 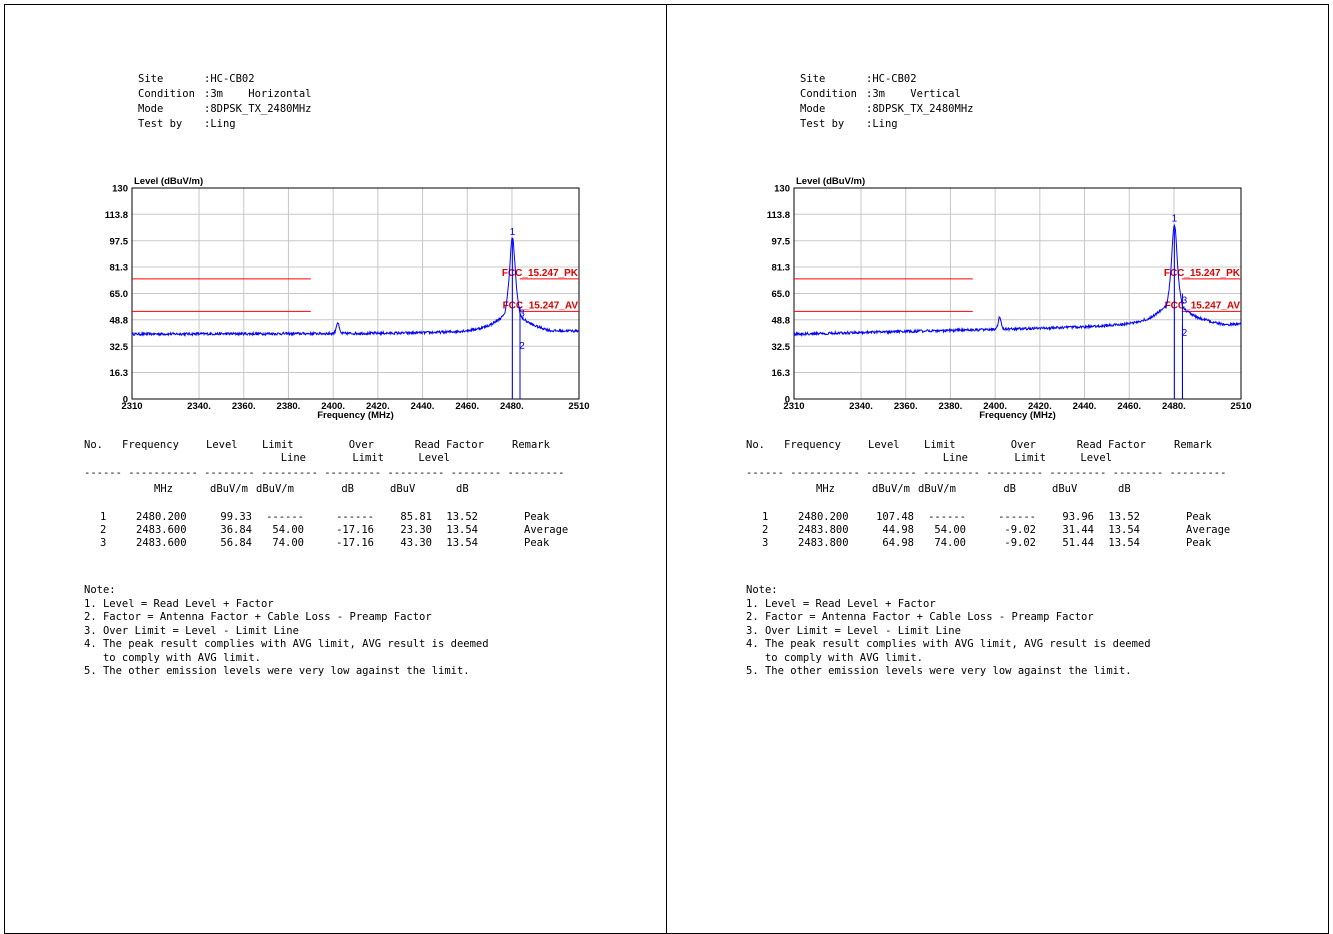 What do you see at coordinates (882, 124) in the screenshot?
I see `test-by-value: :Ling` at bounding box center [882, 124].